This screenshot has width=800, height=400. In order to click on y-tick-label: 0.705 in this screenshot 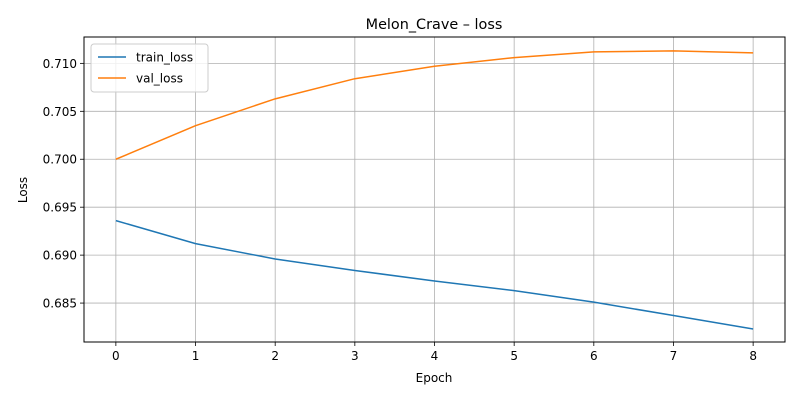, I will do `click(60, 112)`.